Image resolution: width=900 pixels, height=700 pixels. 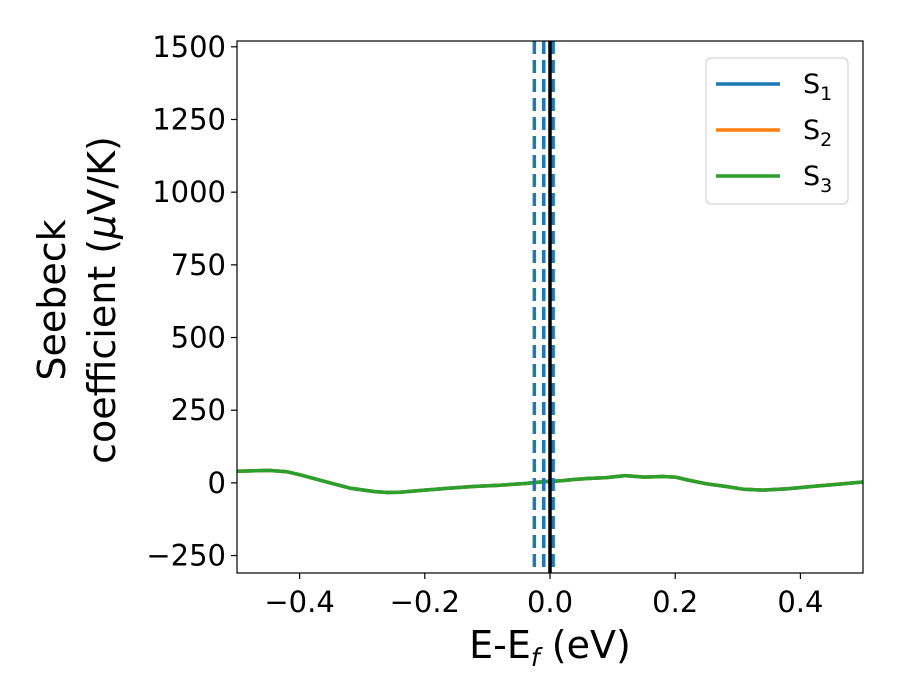 What do you see at coordinates (800, 602) in the screenshot?
I see `x-tick-label: 0.4` at bounding box center [800, 602].